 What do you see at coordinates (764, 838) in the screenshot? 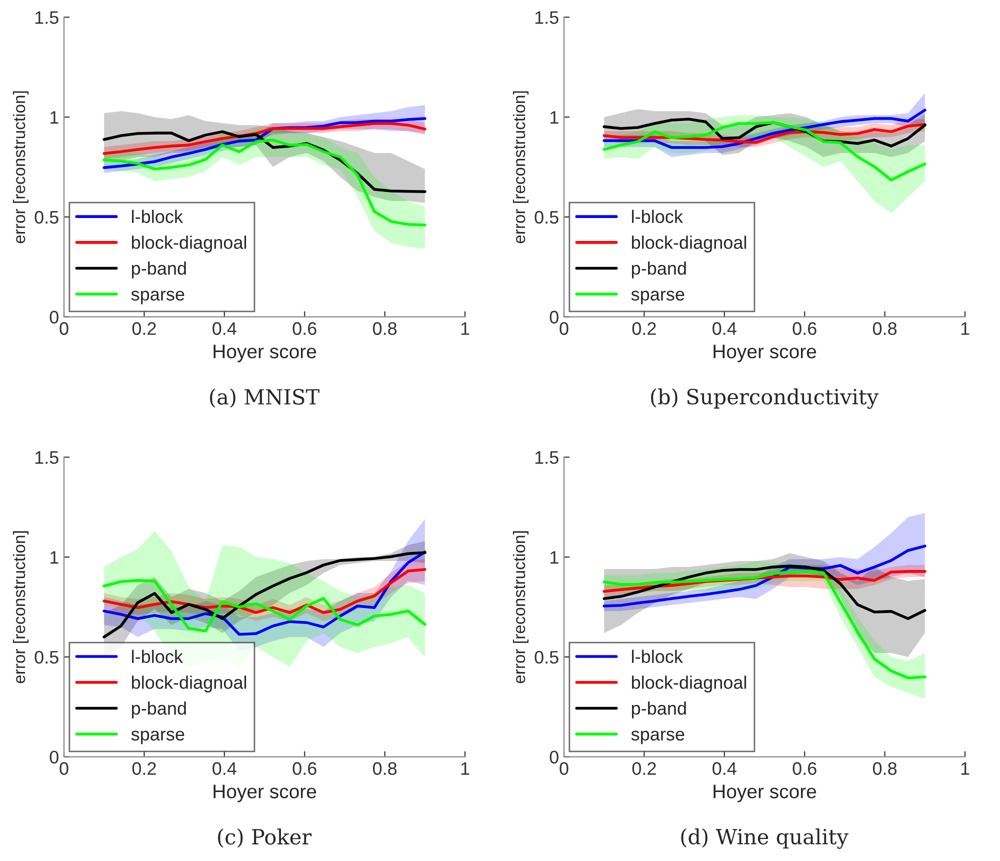
I see `text: (d) Wine quality` at bounding box center [764, 838].